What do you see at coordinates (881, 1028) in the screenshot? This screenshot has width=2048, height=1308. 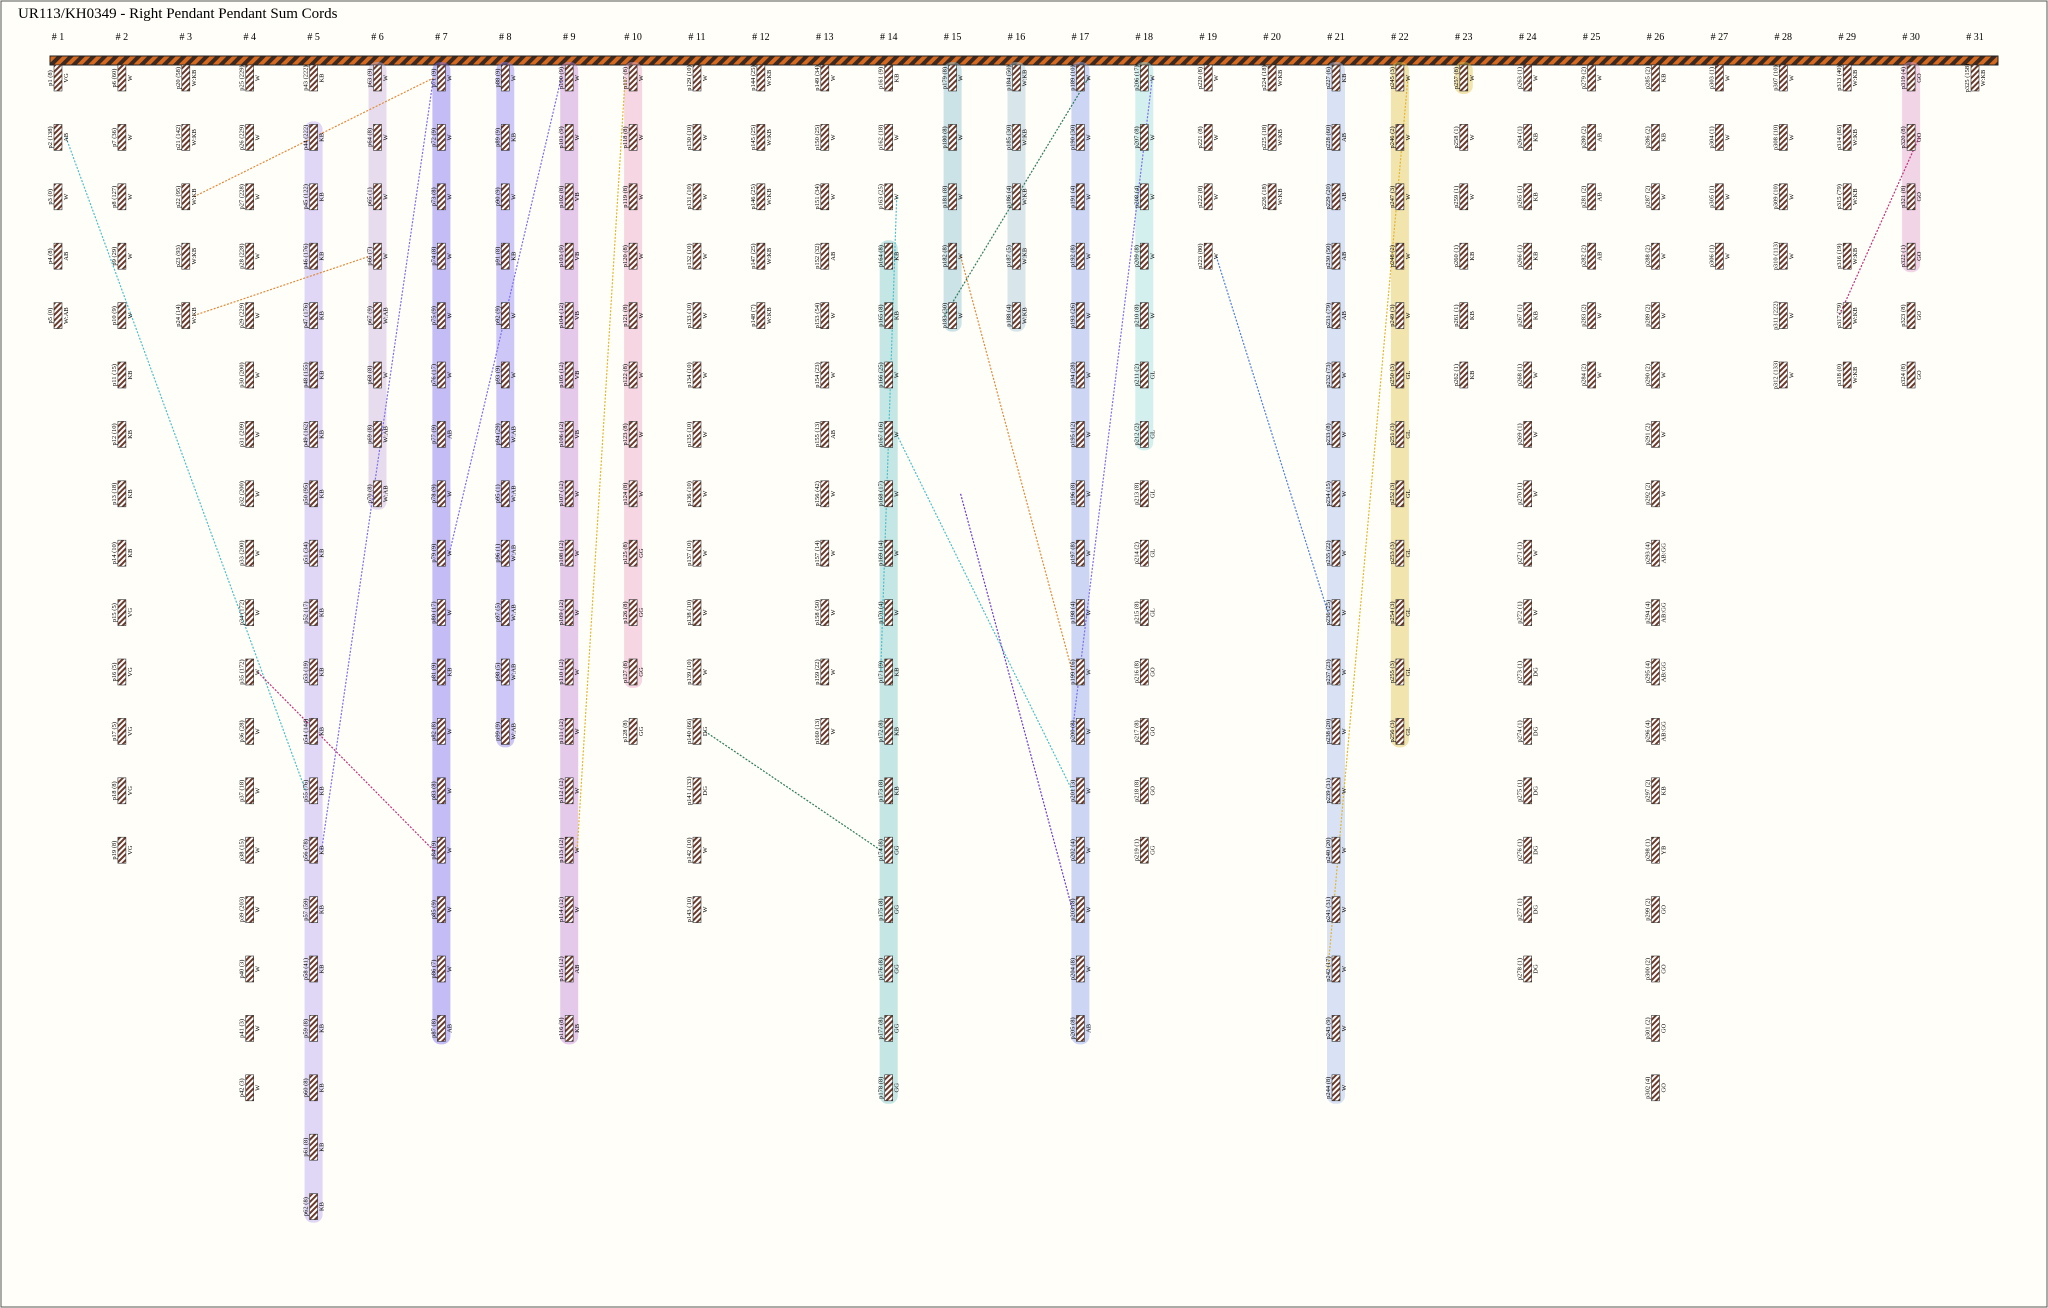 I see `cord-id: p177 (8)` at bounding box center [881, 1028].